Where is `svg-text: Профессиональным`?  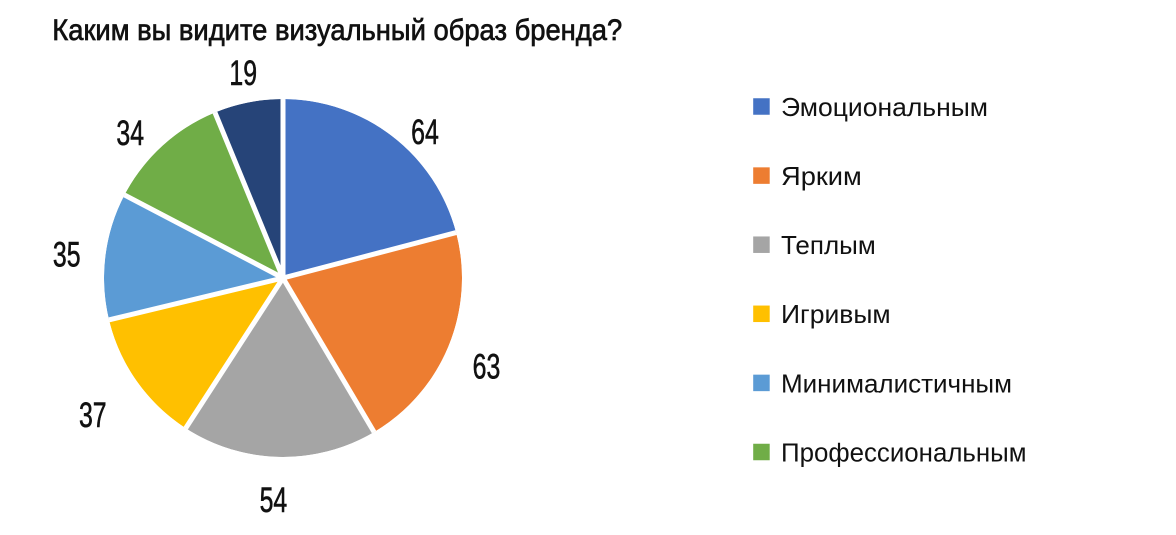
svg-text: Профессиональным is located at coordinates (904, 453).